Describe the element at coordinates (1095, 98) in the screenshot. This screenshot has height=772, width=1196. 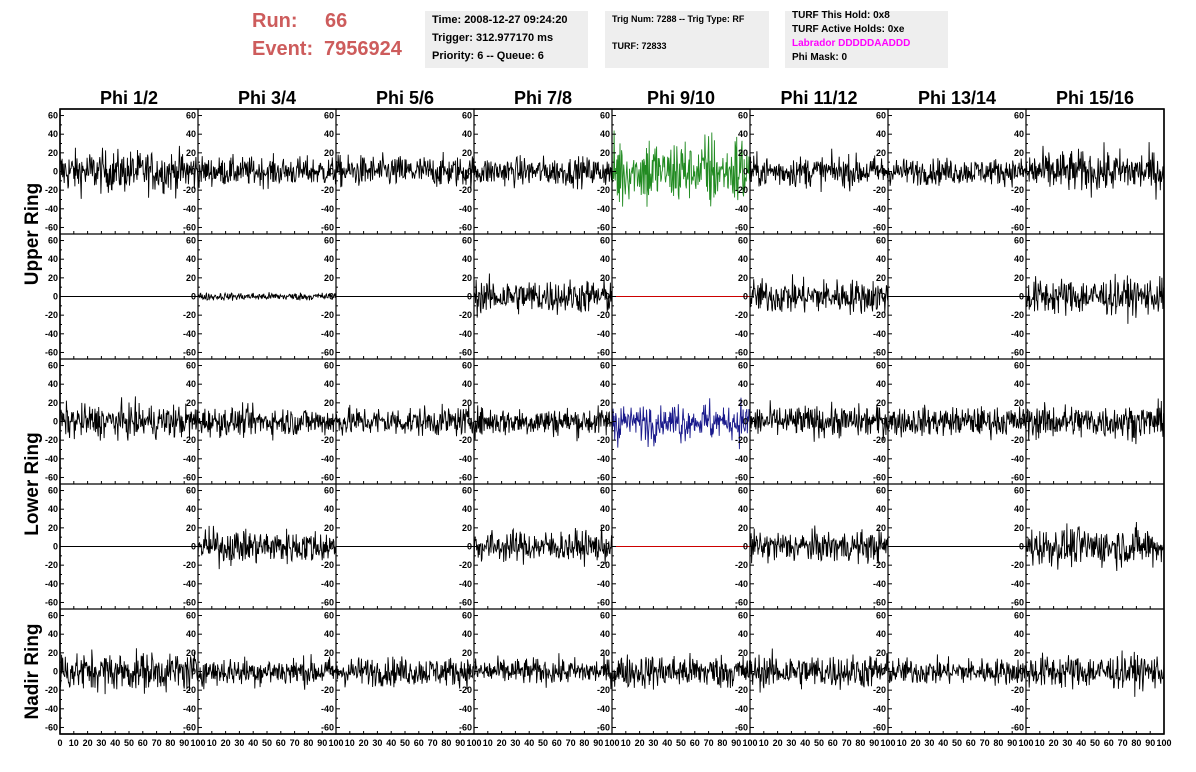
I see `column-title: Phi 15/16` at that location.